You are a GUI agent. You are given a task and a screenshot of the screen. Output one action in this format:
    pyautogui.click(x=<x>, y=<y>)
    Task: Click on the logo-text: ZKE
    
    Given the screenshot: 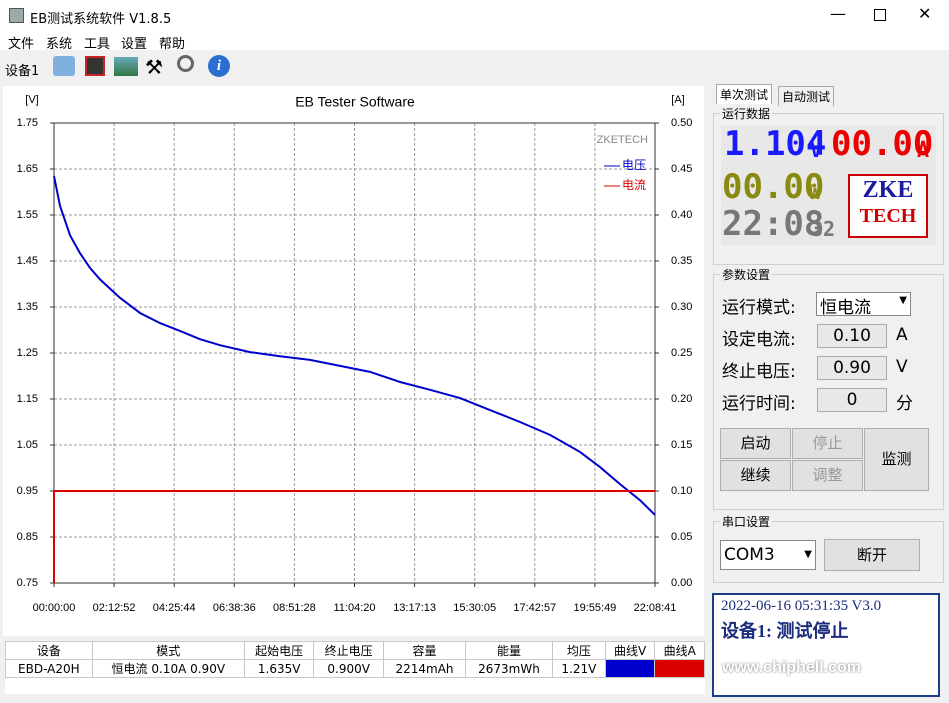 What is the action you would take?
    pyautogui.click(x=888, y=190)
    